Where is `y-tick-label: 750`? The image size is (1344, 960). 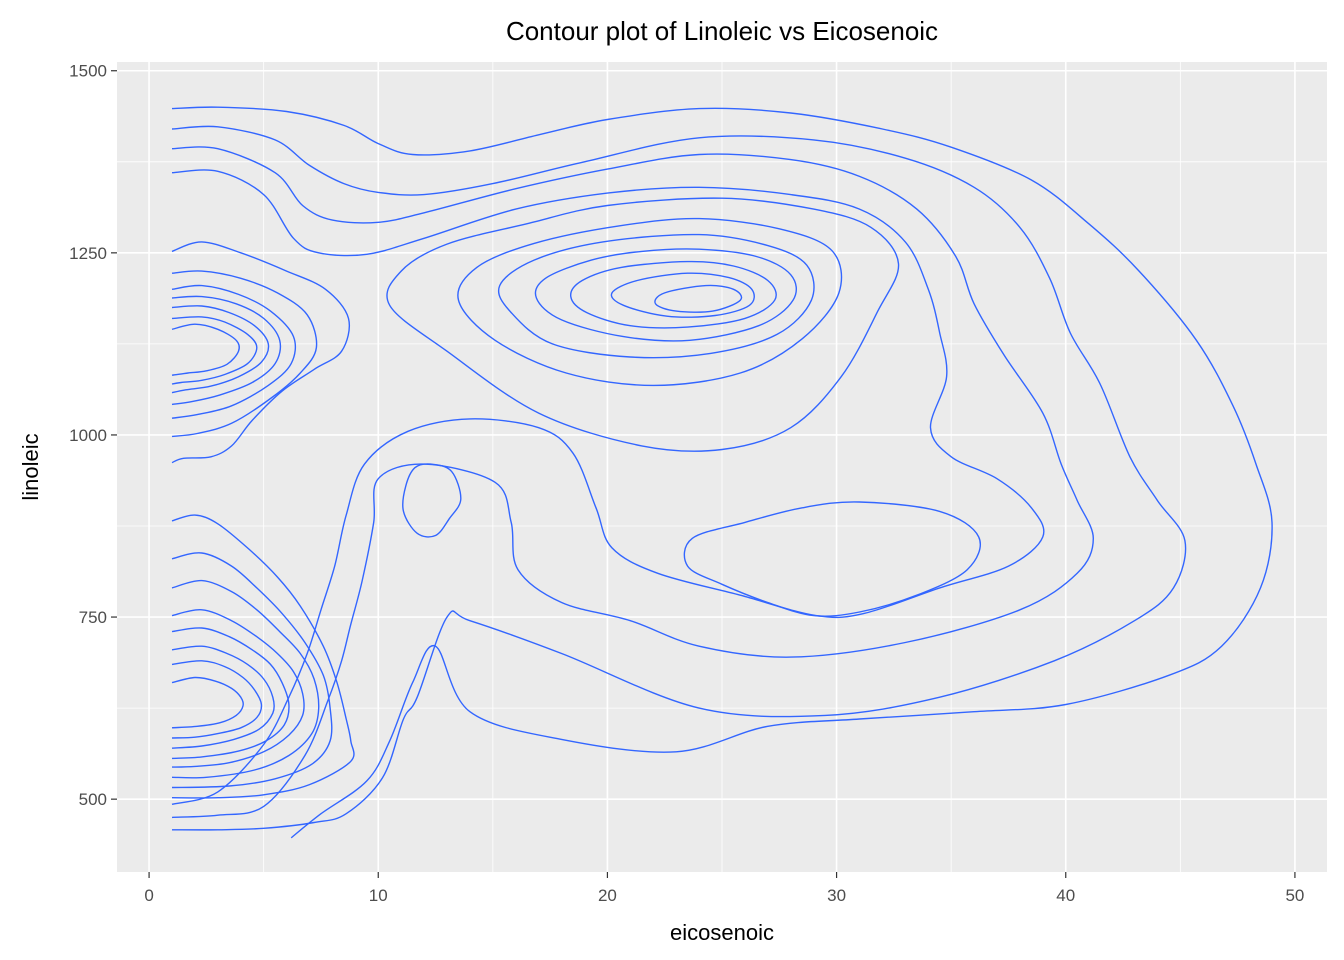
y-tick-label: 750 is located at coordinates (93, 617).